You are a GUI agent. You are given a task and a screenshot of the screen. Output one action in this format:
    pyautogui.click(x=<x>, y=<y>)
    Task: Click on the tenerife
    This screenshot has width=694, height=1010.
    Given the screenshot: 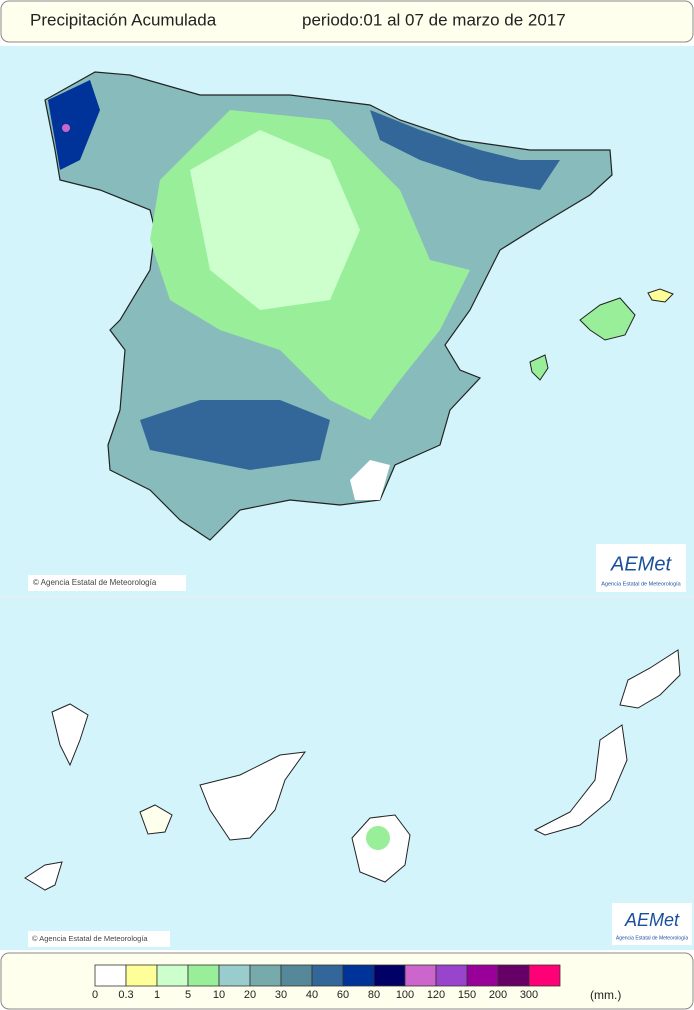 What is the action you would take?
    pyautogui.click(x=253, y=796)
    